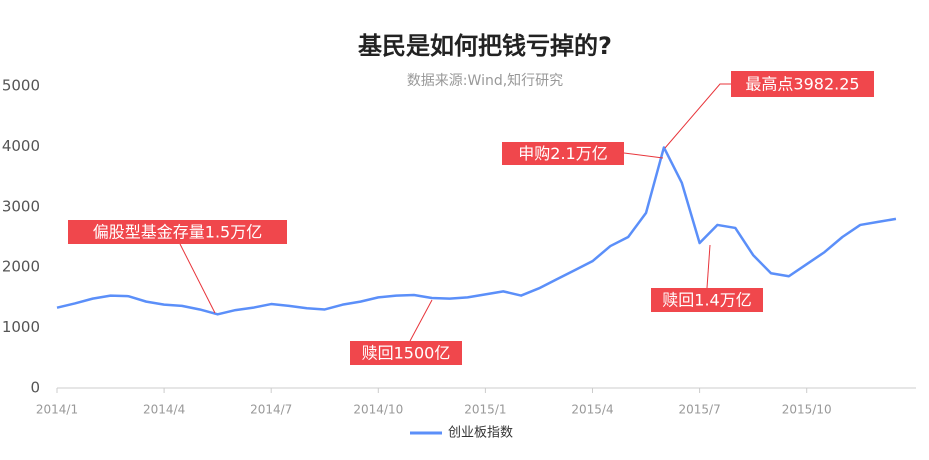  Describe the element at coordinates (485, 80) in the screenshot. I see `chart-subtitle: 数据来源:Wind,知行研究` at that location.